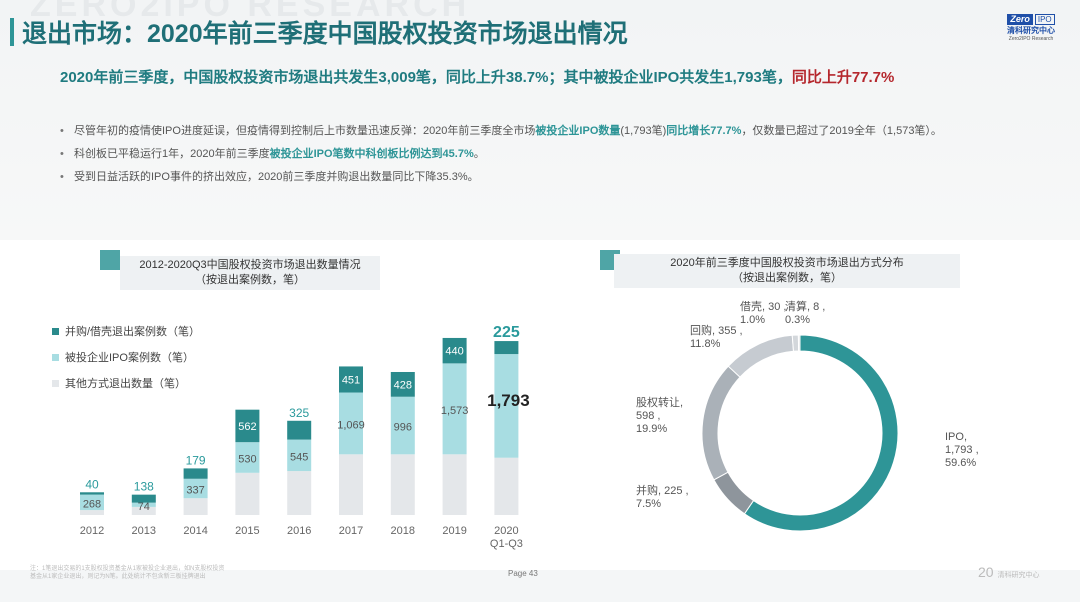 The image size is (1080, 602). I want to click on data-label: 440, so click(454, 352).